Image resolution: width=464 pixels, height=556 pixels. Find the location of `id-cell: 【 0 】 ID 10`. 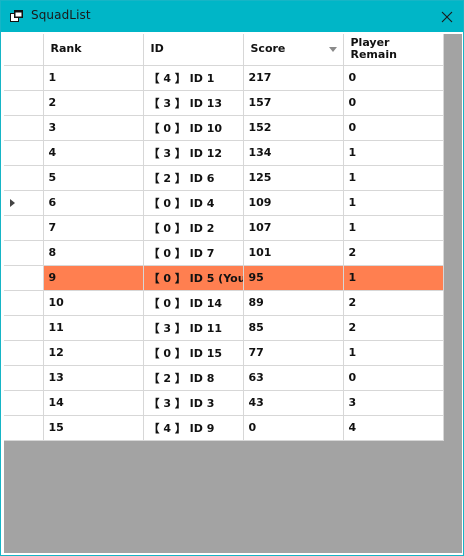

id-cell: 【 0 】 ID 10 is located at coordinates (193, 128).